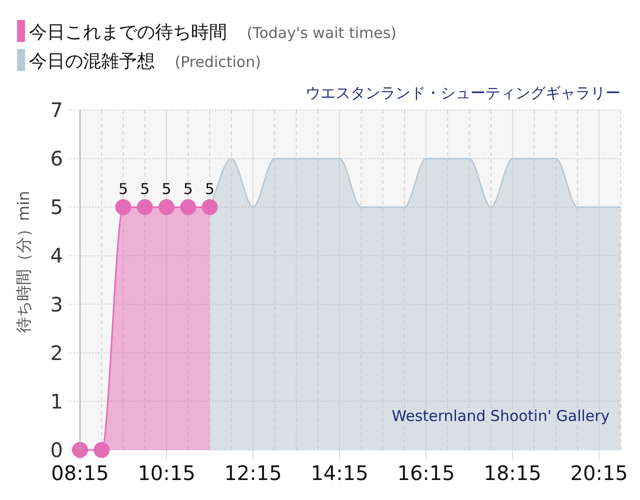  I want to click on y-tick-label: 4, so click(56, 256).